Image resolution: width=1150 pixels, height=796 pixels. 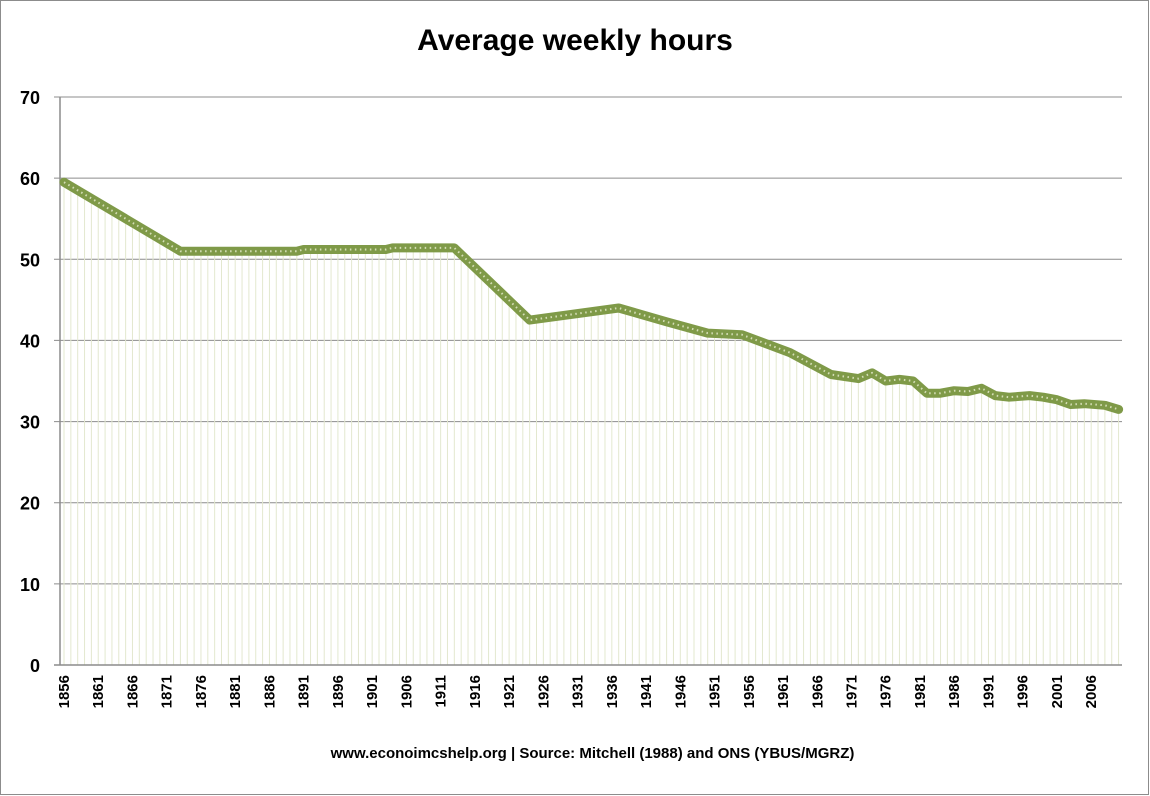 What do you see at coordinates (543, 691) in the screenshot?
I see `x-tick-label: 1926` at bounding box center [543, 691].